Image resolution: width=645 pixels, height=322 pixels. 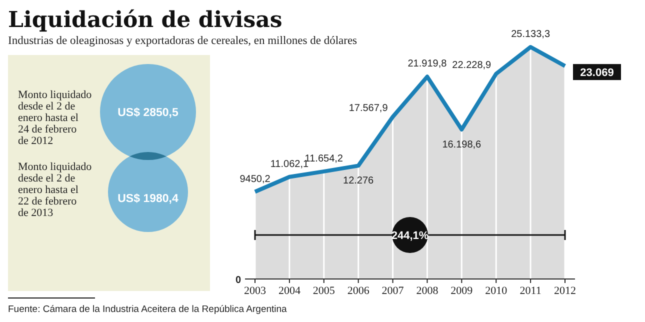 What do you see at coordinates (289, 291) in the screenshot?
I see `x-tick-label: 2004` at bounding box center [289, 291].